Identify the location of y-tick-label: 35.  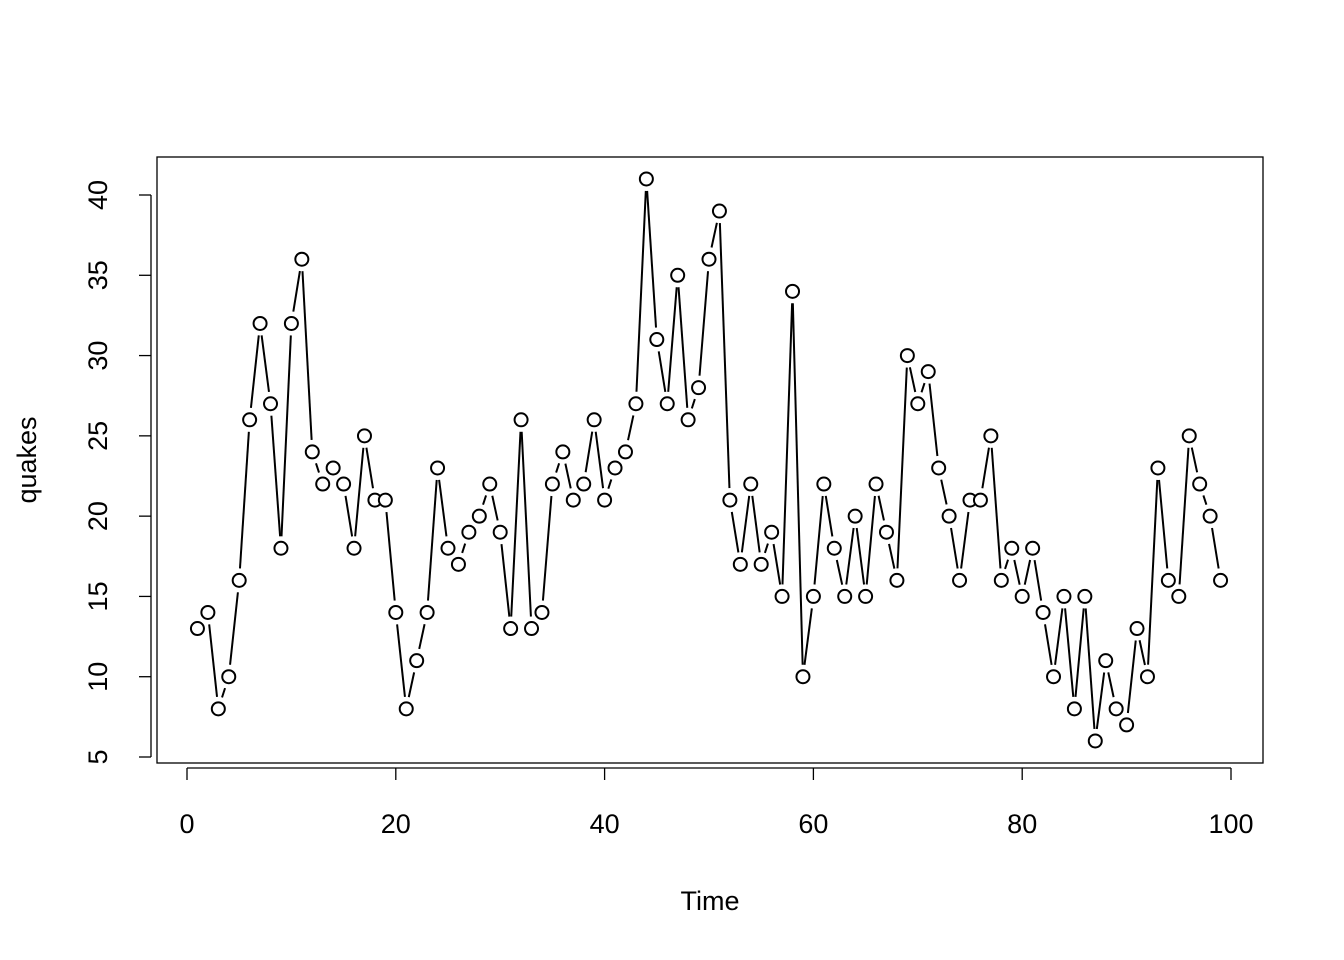
(98, 275).